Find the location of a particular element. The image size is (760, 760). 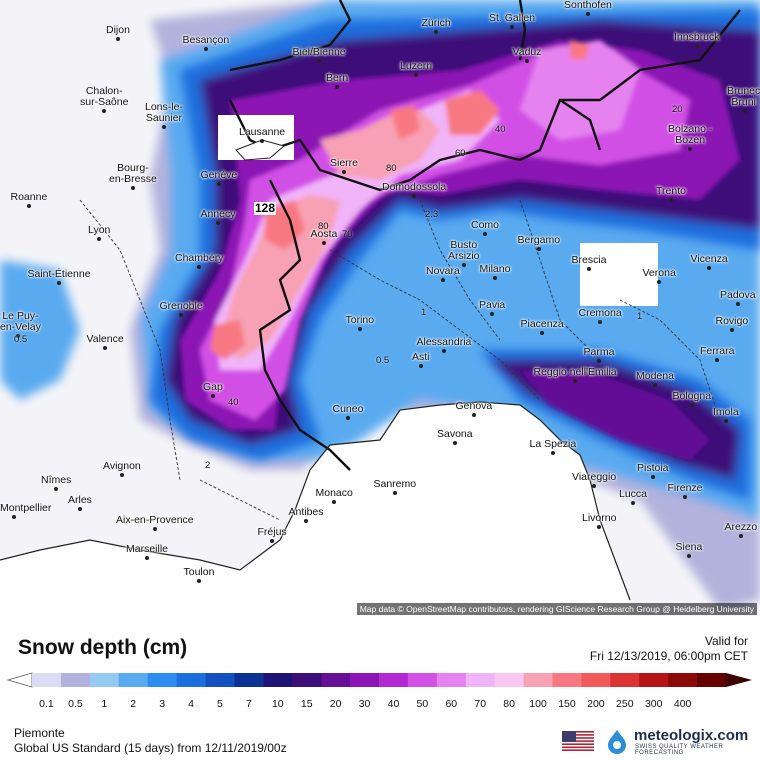

legend-title: Snow depth (cm) is located at coordinates (103, 647).